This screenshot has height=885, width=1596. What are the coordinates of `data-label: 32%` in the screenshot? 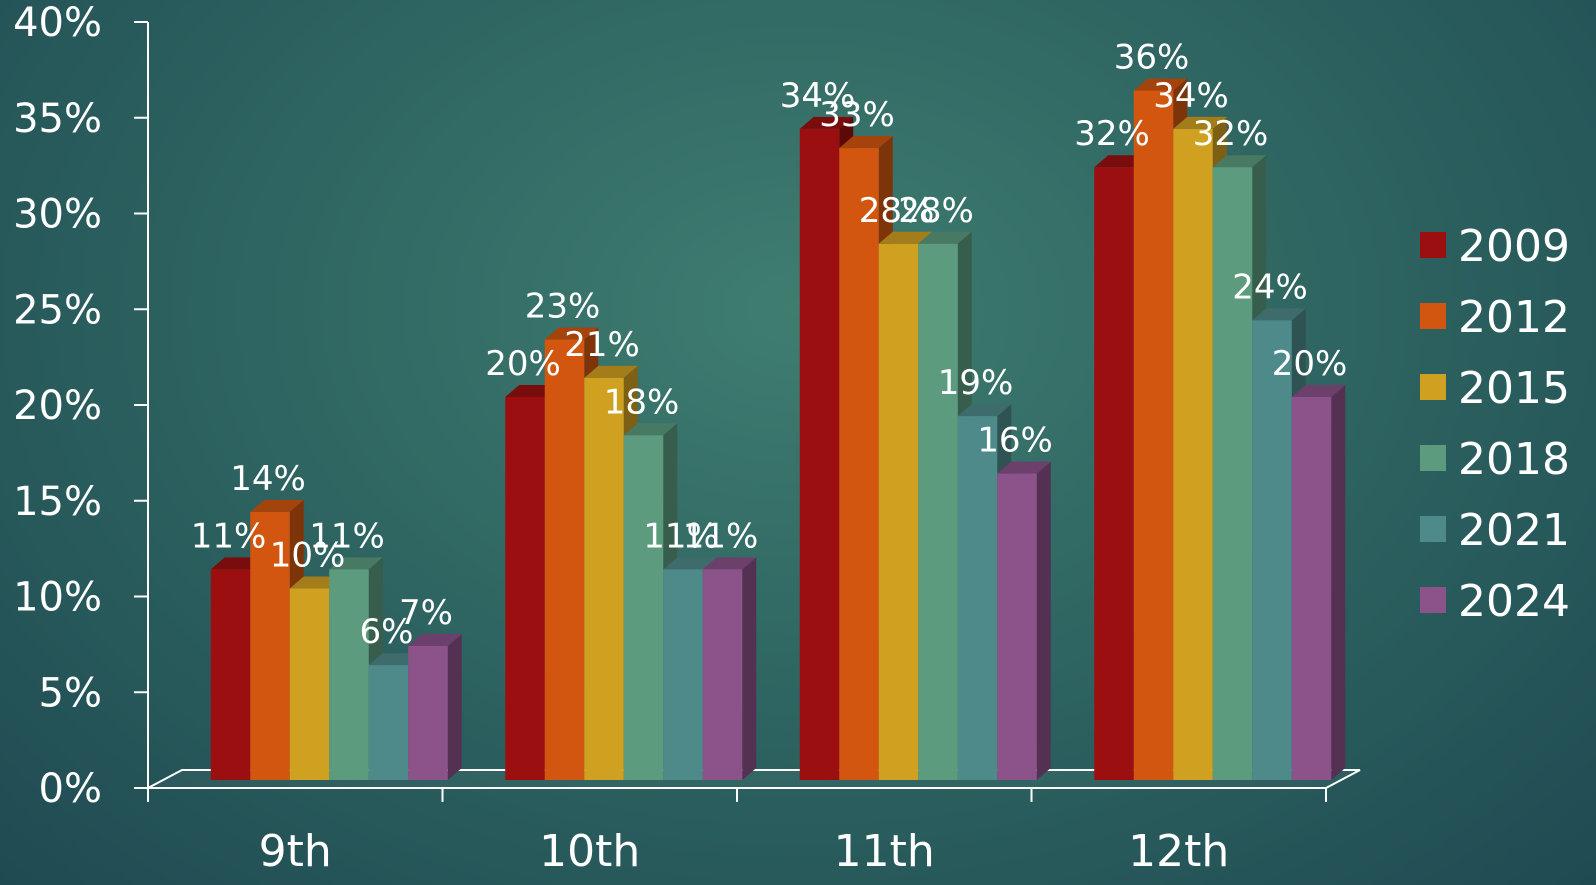 It's located at (1231, 134).